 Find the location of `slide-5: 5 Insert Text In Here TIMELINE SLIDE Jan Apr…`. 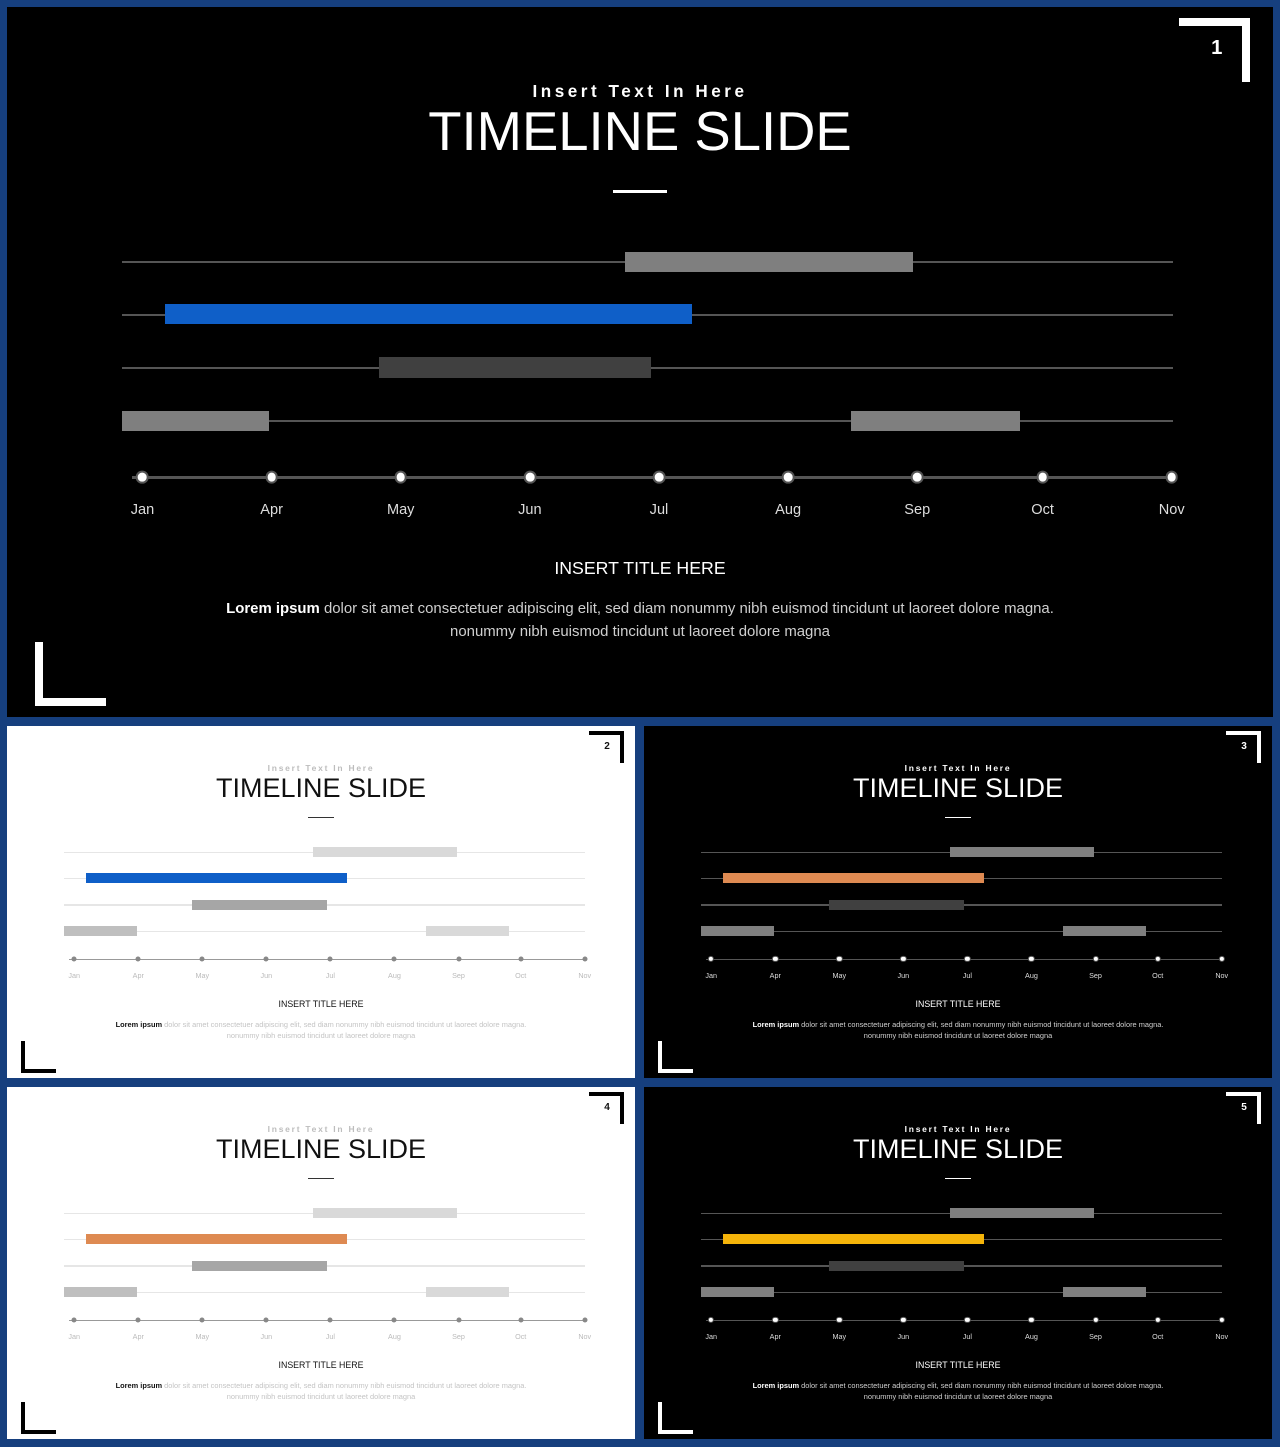

slide-5: 5 Insert Text In Here TIMELINE SLIDE Jan Apr… is located at coordinates (958, 1263).